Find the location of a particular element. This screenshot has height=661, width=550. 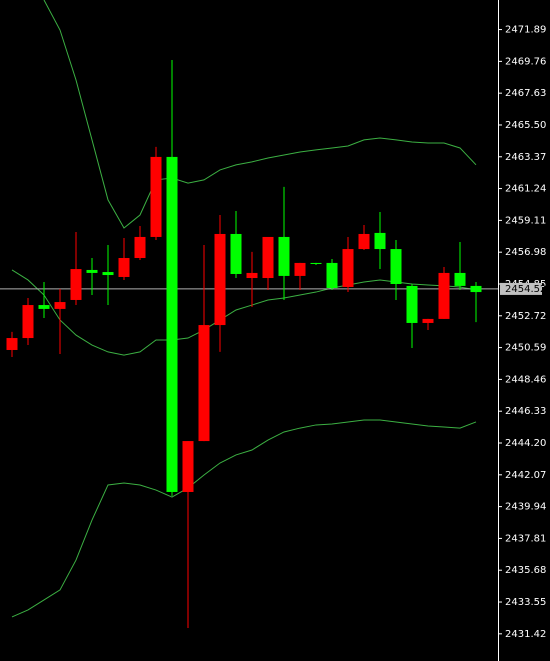

y-tick-label: 2435.68 is located at coordinates (525, 570).